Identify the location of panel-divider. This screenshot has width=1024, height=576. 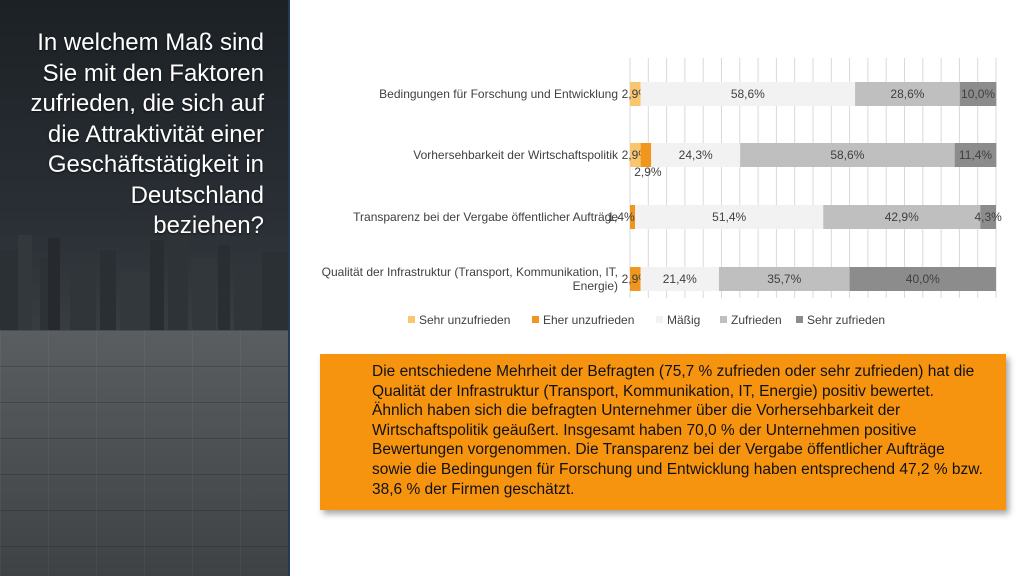
(289, 288).